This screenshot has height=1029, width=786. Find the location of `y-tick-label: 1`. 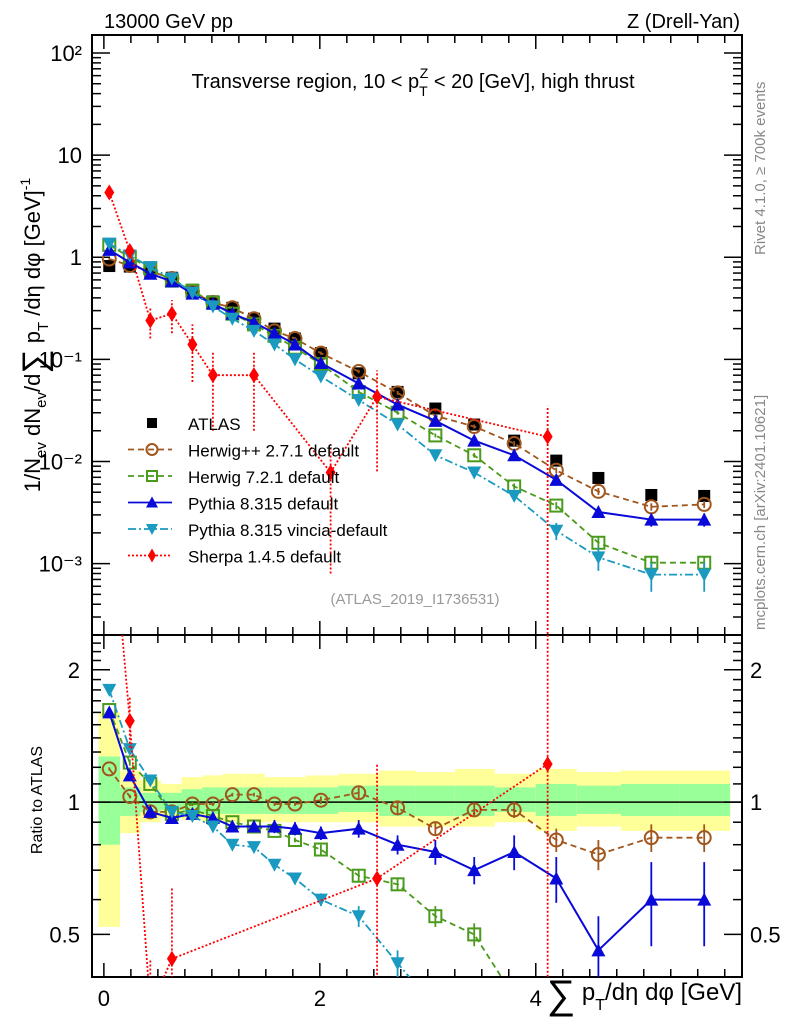

y-tick-label: 1 is located at coordinates (76, 257).